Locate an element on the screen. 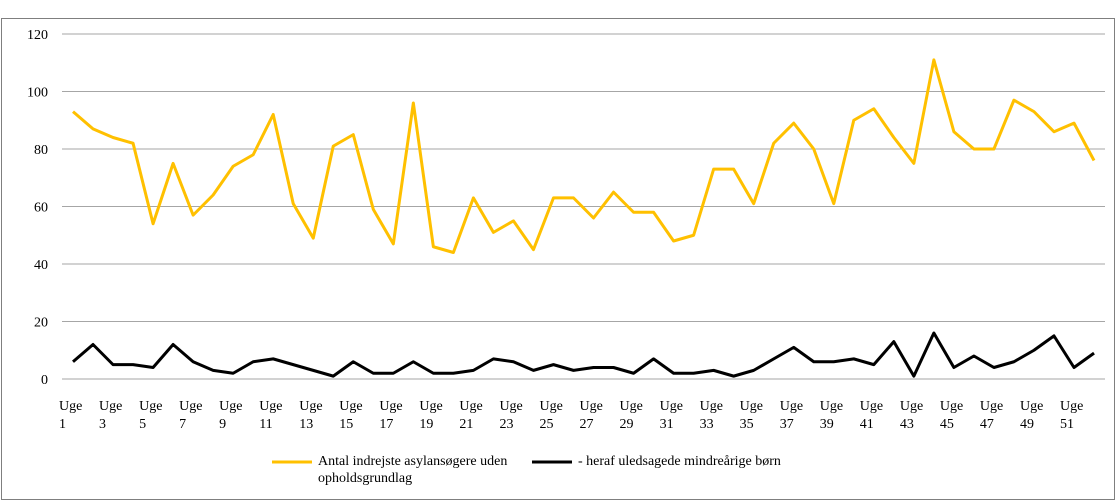 The image size is (1118, 501). x-tick-label: Uge 19 is located at coordinates (430, 415).